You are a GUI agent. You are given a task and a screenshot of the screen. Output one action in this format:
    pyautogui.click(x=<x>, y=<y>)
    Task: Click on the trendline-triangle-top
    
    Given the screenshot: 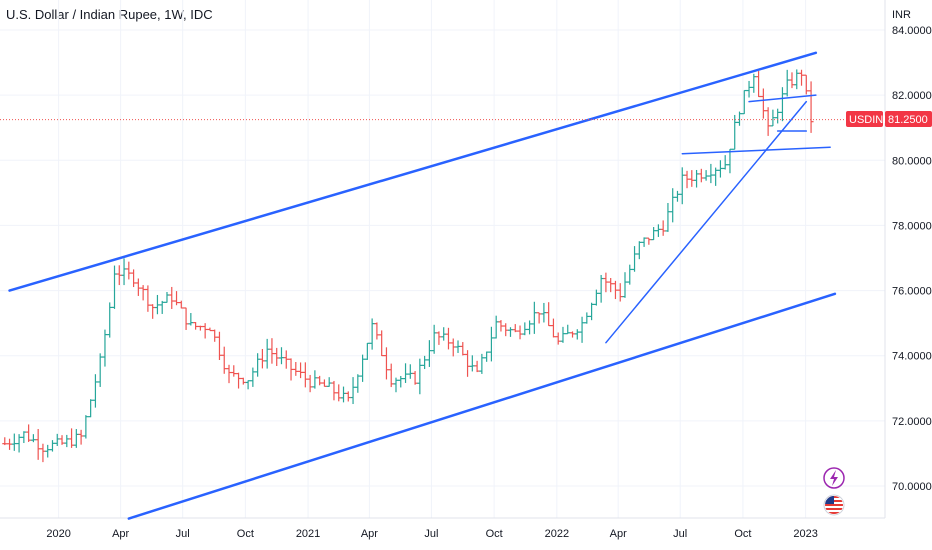 What is the action you would take?
    pyautogui.click(x=782, y=98)
    